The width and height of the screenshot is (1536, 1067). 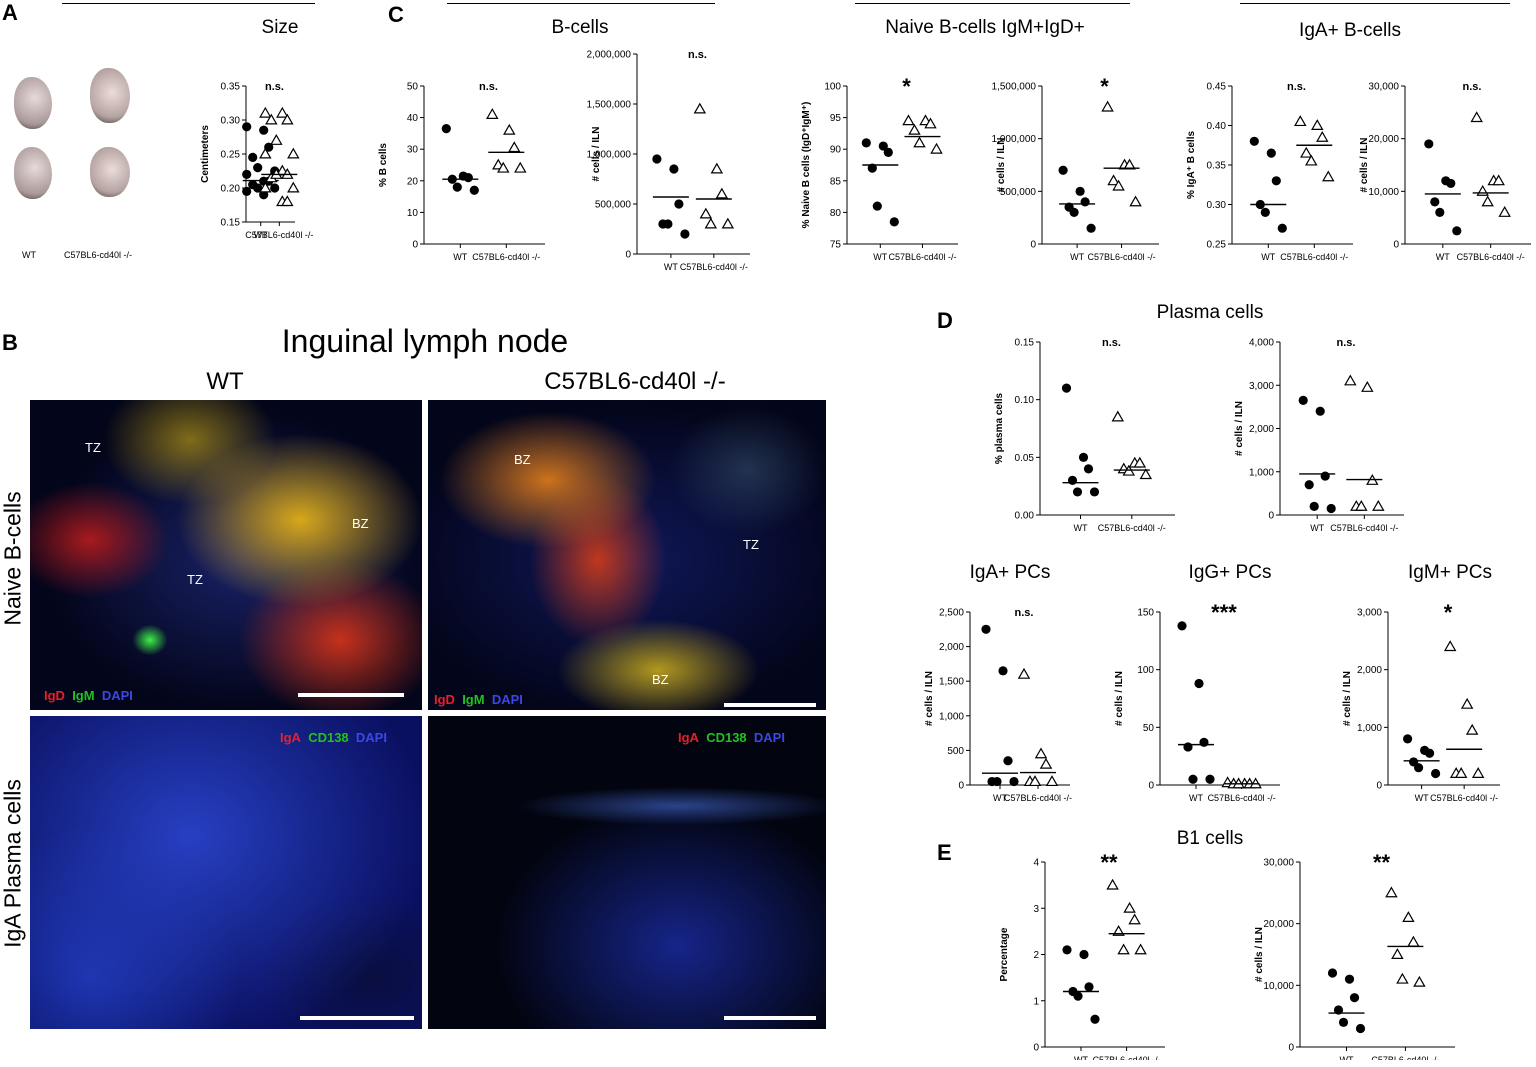 I want to click on stain-cd138: CD138, so click(x=726, y=737).